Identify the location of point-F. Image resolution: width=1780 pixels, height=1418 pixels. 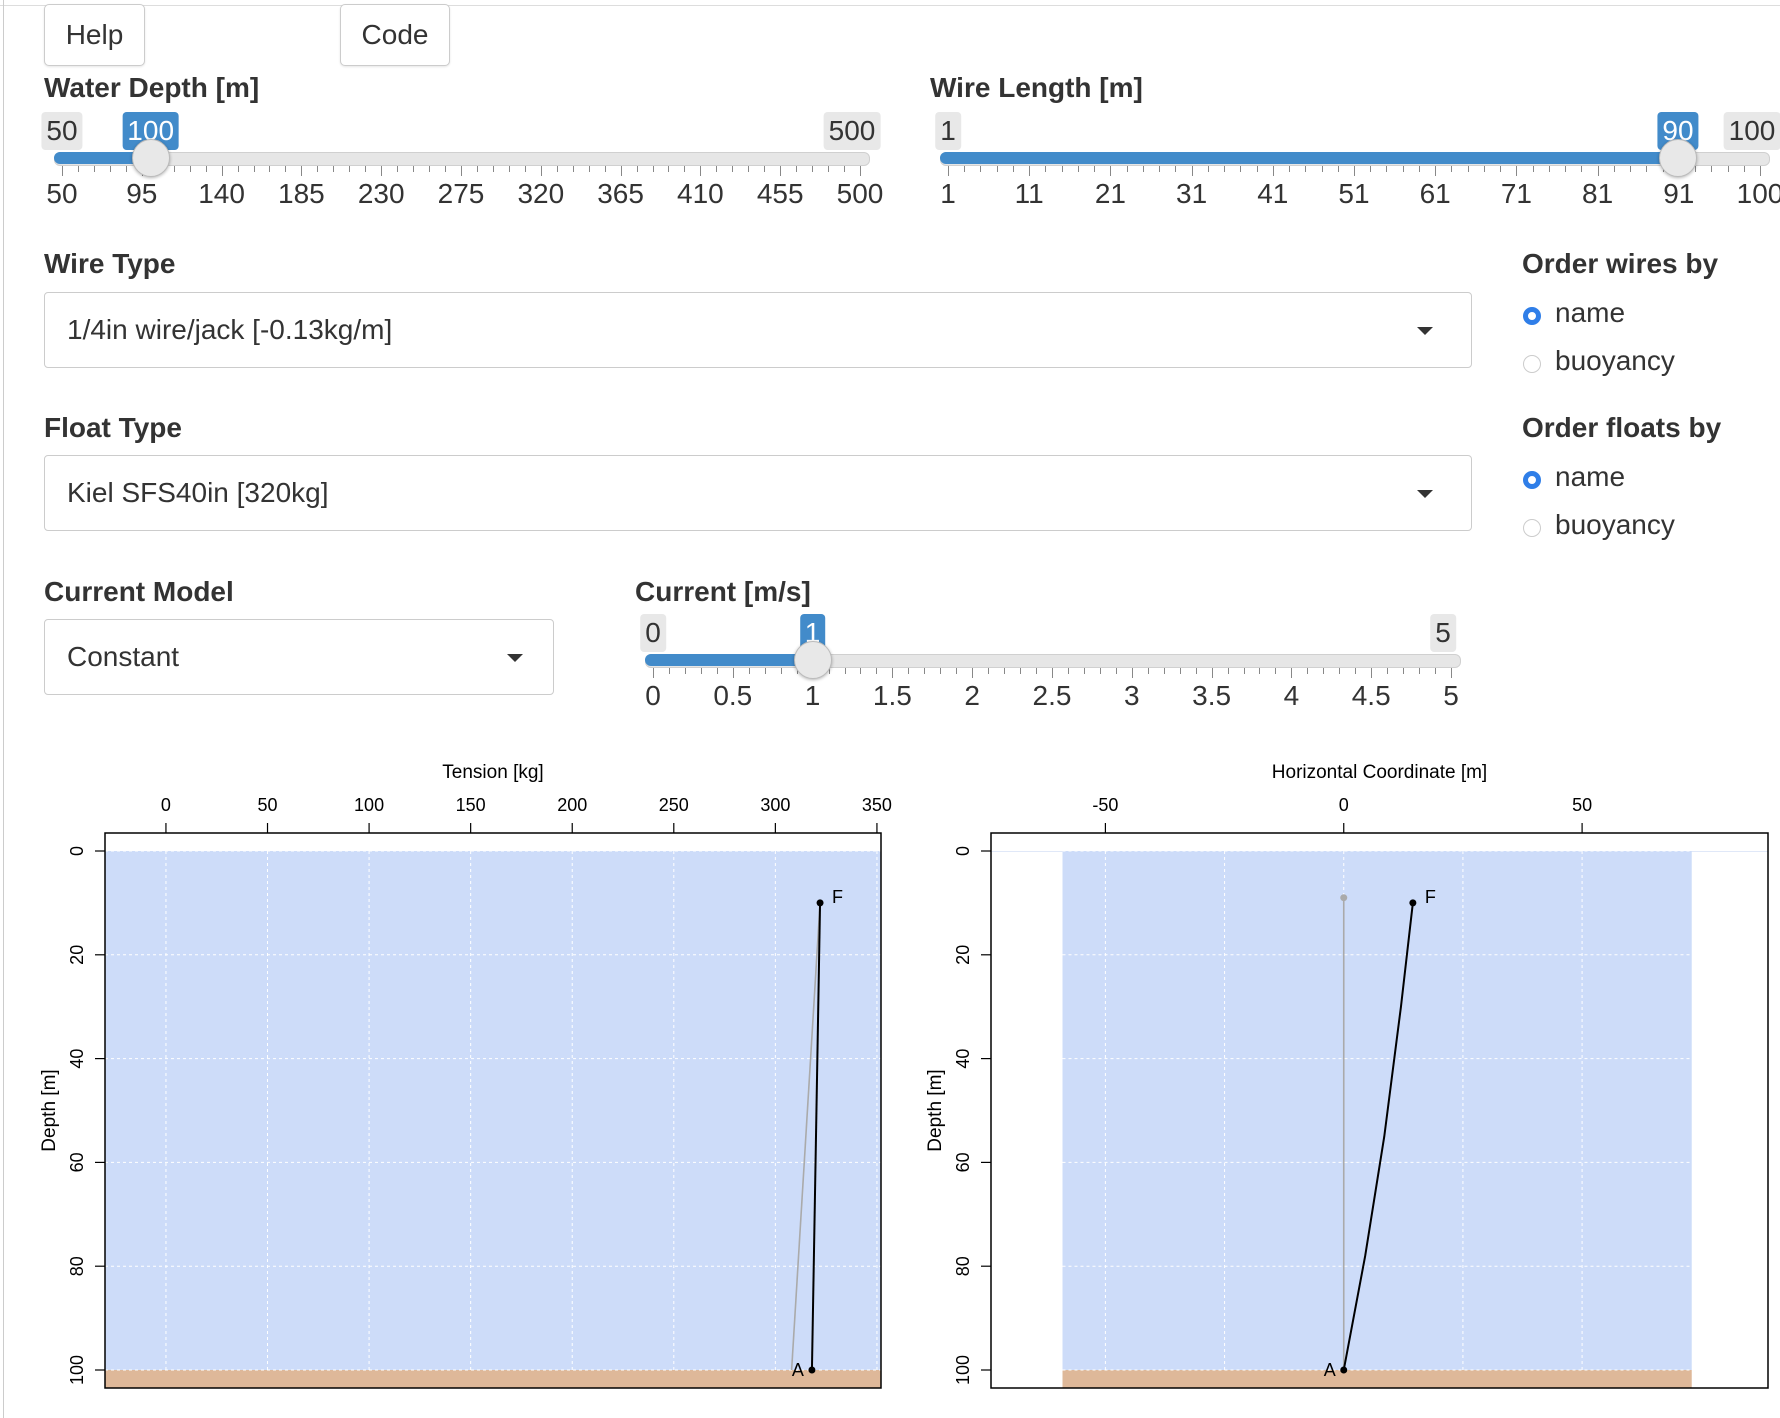
(1413, 903).